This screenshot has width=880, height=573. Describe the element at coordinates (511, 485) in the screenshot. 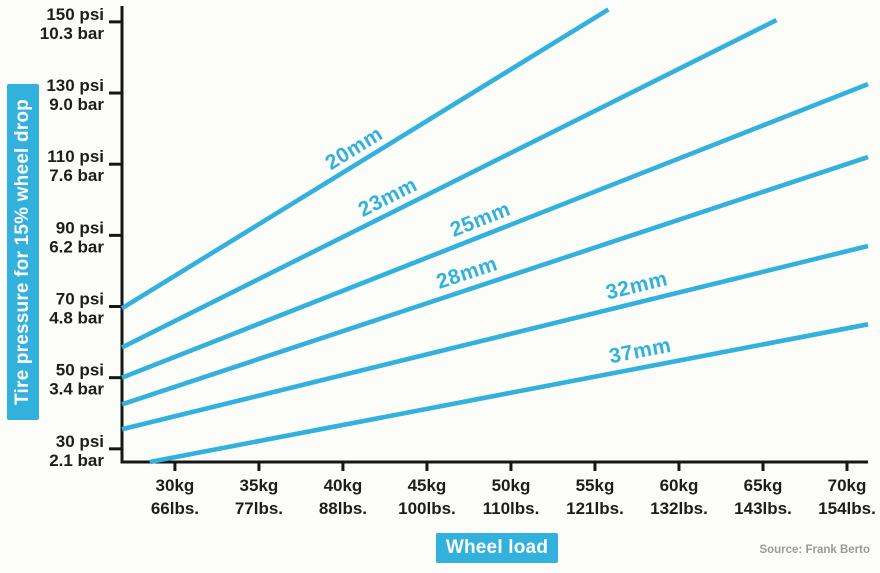

I see `x-tick-label-kg: 50kg` at that location.